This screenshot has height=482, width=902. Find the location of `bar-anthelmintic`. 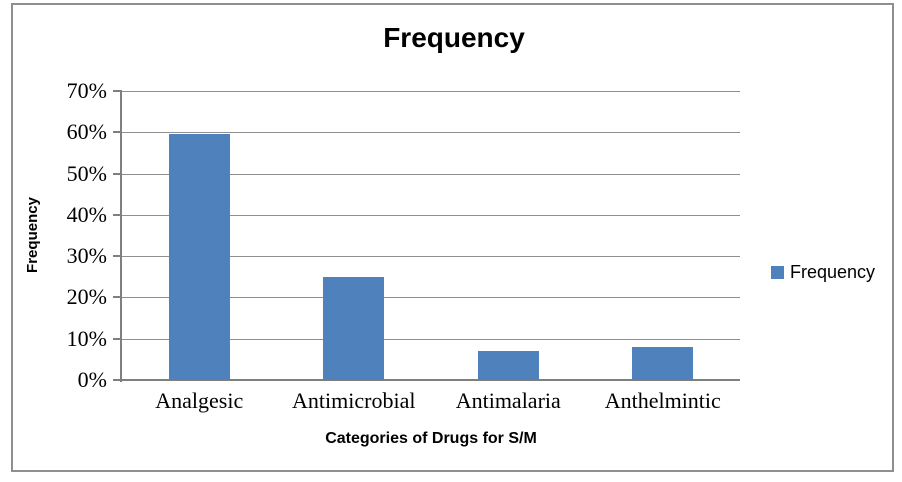

bar-anthelmintic is located at coordinates (663, 363).